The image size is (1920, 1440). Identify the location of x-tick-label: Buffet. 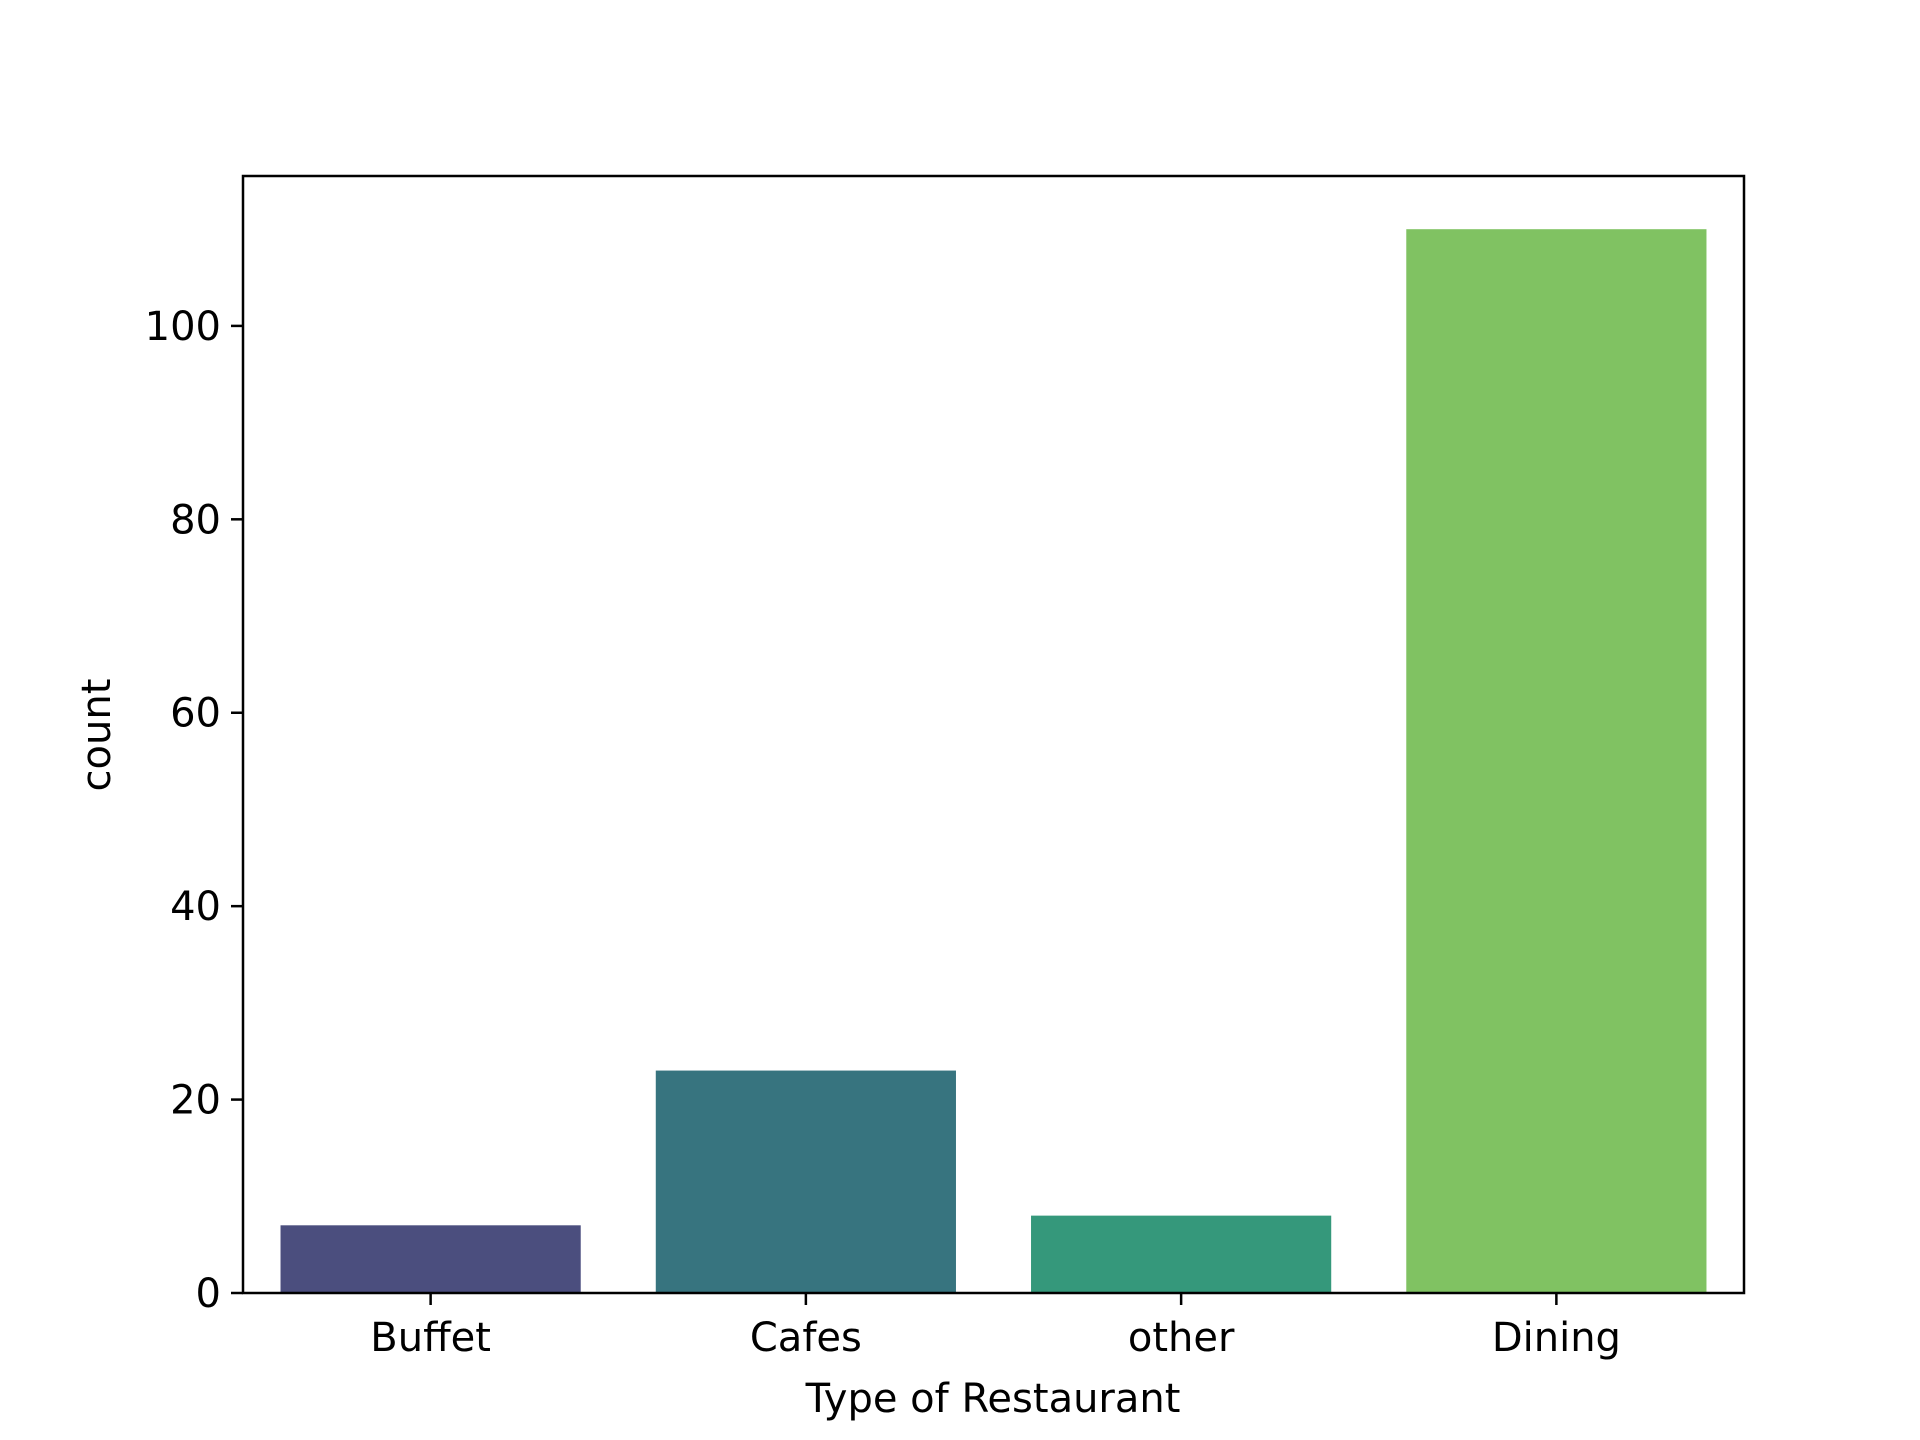
(430, 1338).